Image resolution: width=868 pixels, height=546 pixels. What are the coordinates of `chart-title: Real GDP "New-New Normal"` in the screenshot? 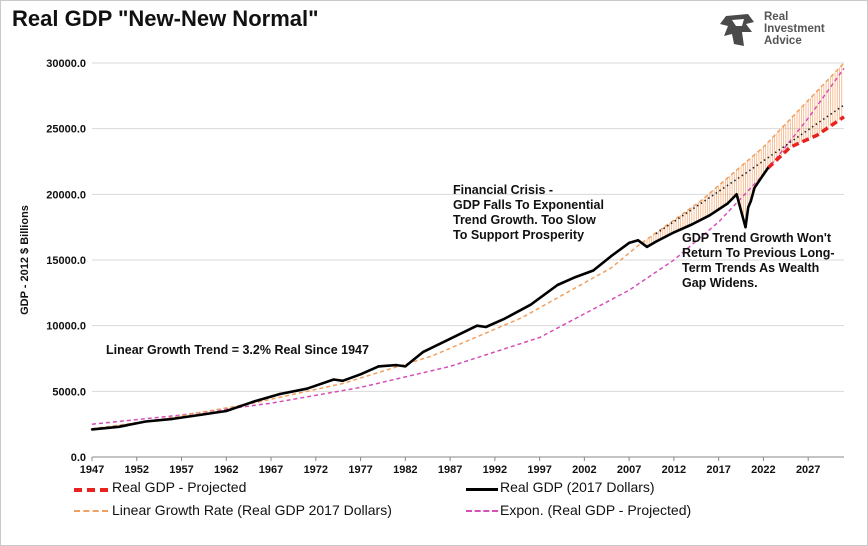 It's located at (165, 18).